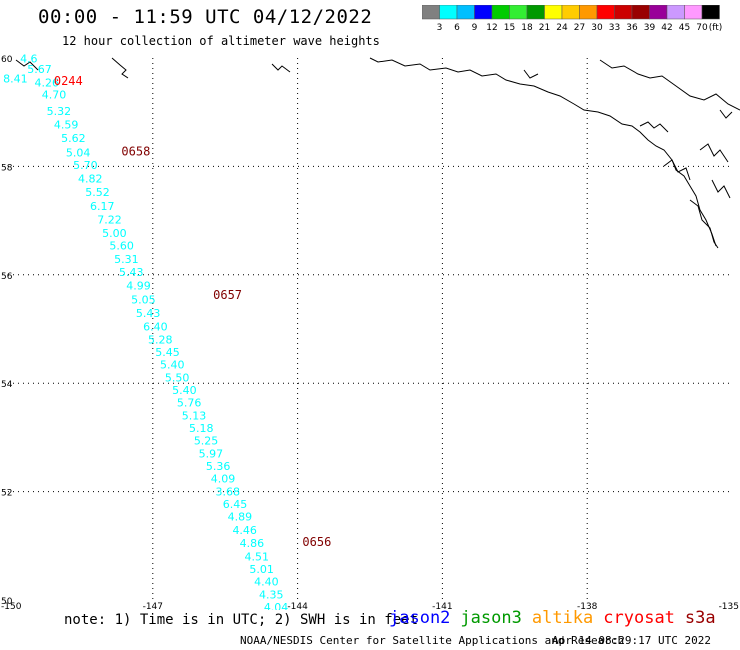 Image resolution: width=740 pixels, height=650 pixels. Describe the element at coordinates (66, 124) in the screenshot. I see `wave-height-label: 4.59` at that location.